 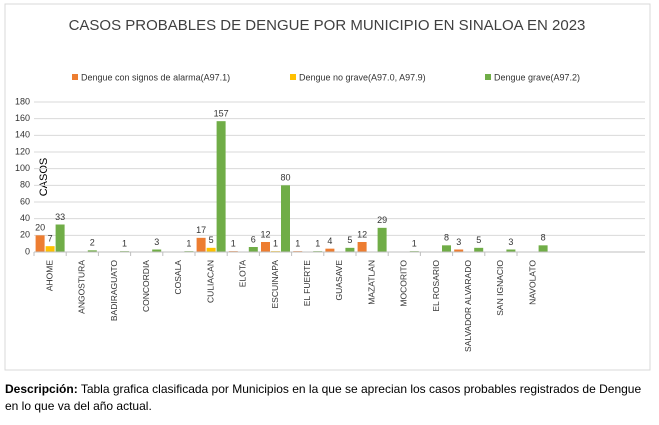 I want to click on x-tick-label: NAVOLATO, so click(x=532, y=282).